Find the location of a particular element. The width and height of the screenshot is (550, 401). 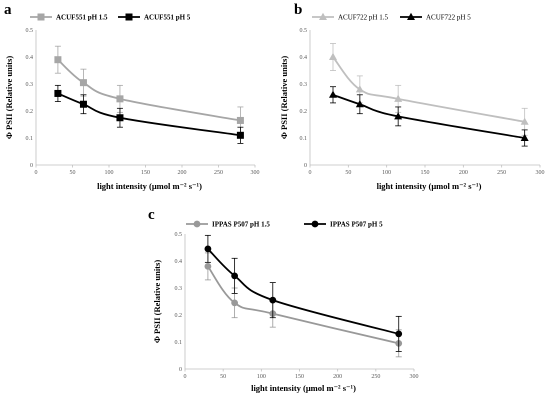

legend-entry: ACUF551 pH 5 is located at coordinates (154, 17).